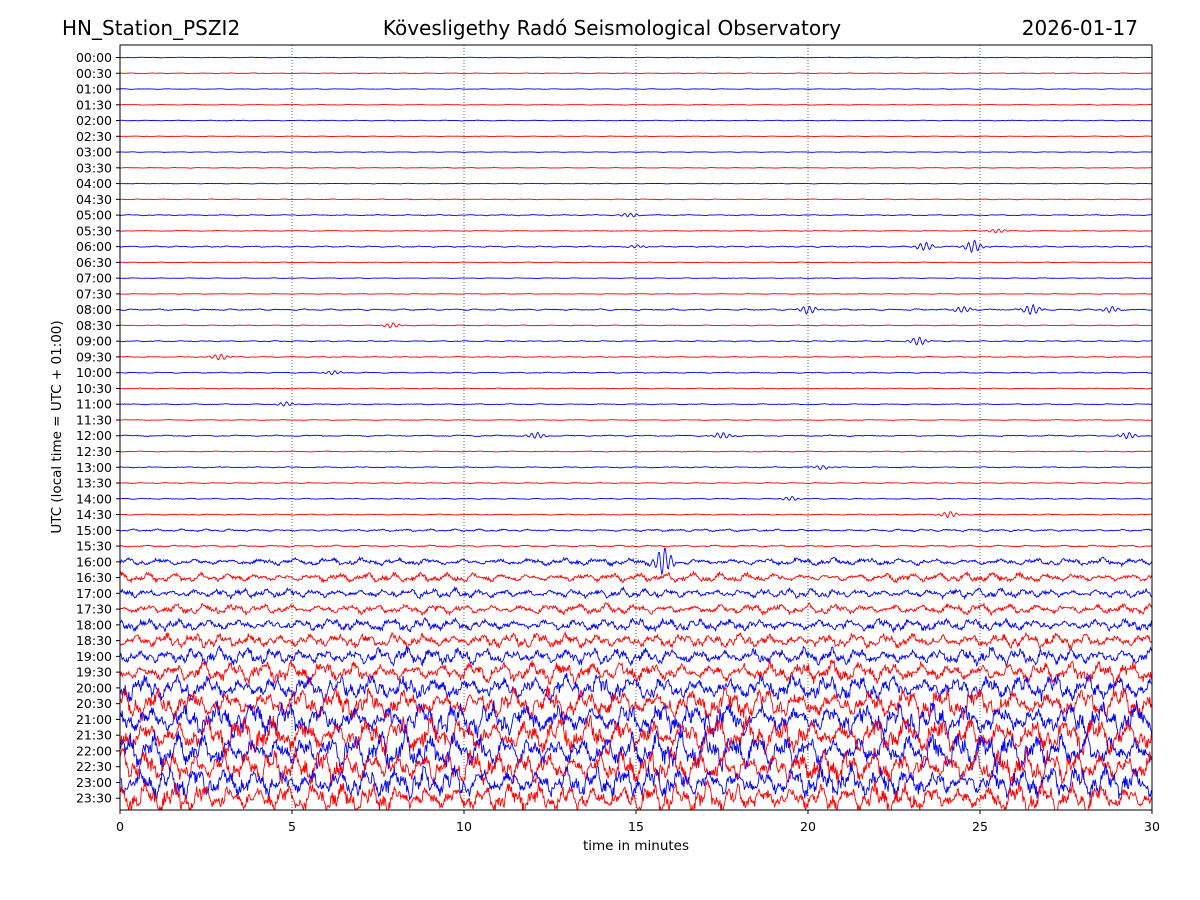 The height and width of the screenshot is (900, 1200). Describe the element at coordinates (94, 230) in the screenshot. I see `y-tick-label: 05:30` at that location.